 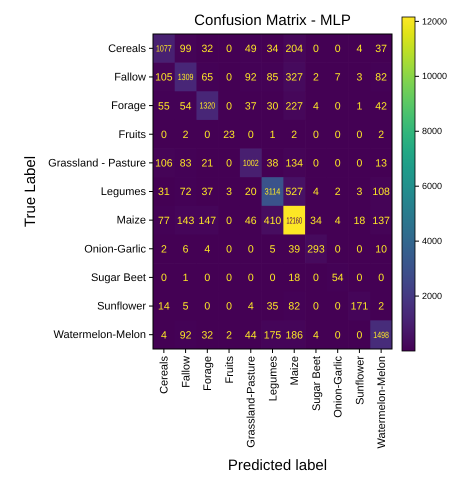 I want to click on data-label: 1498, so click(x=383, y=335).